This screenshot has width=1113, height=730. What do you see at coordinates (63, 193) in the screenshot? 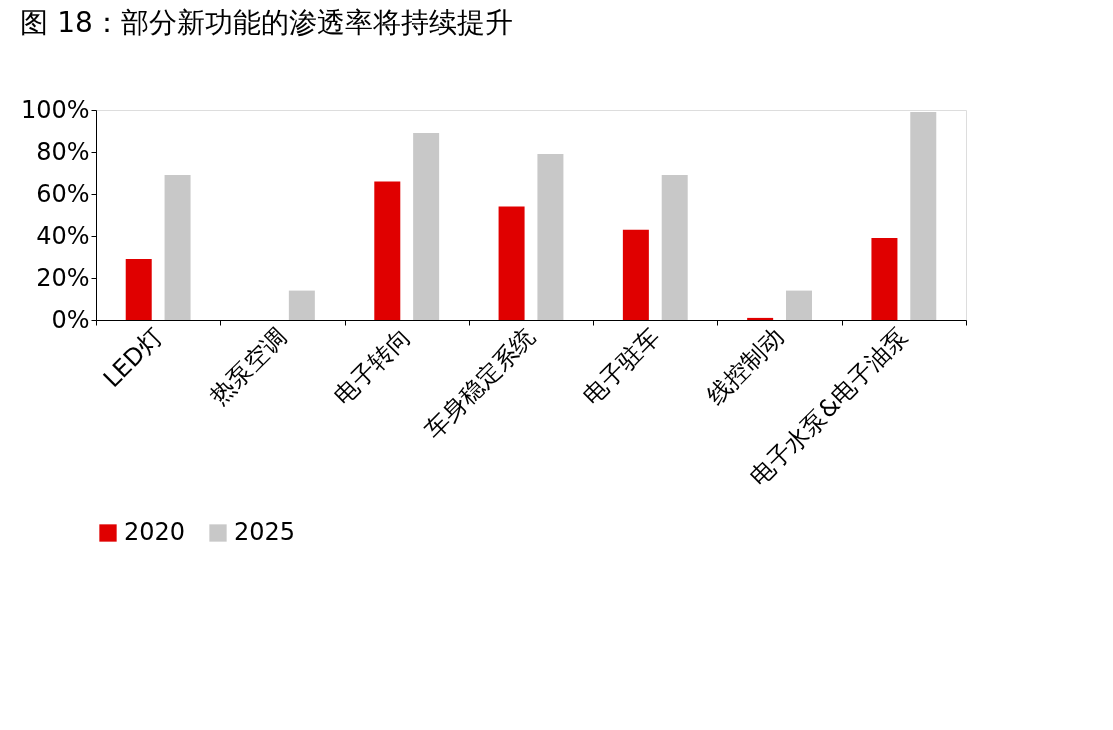
I see `y-tick-label: 60%` at bounding box center [63, 193].